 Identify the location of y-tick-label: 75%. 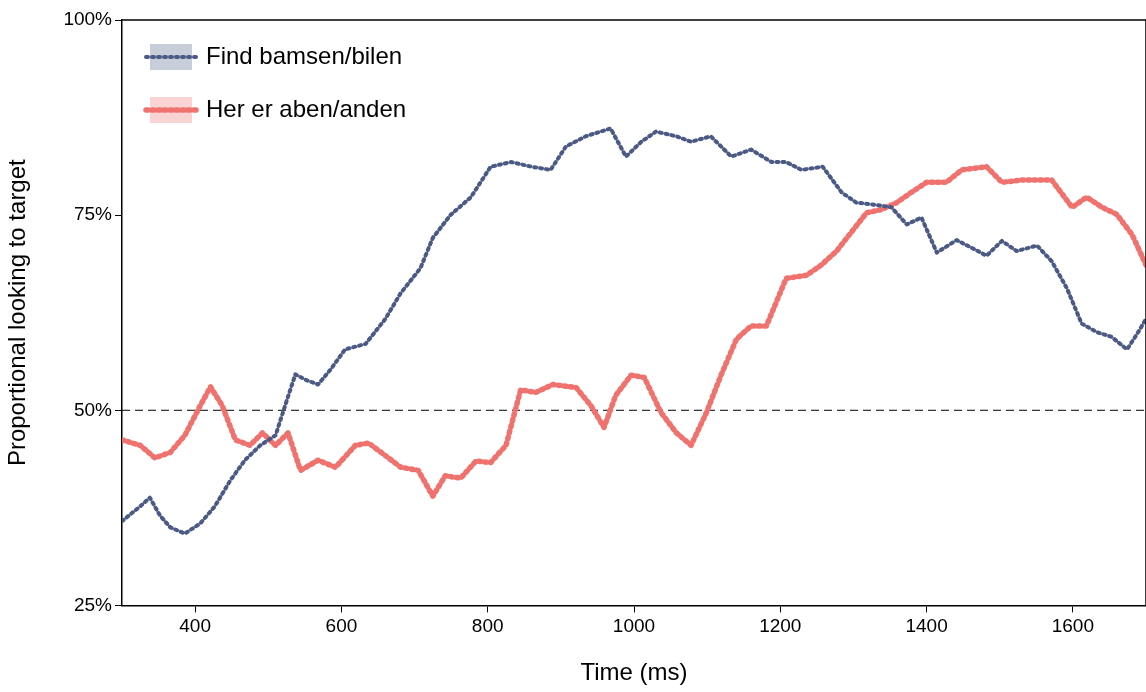
(93, 214).